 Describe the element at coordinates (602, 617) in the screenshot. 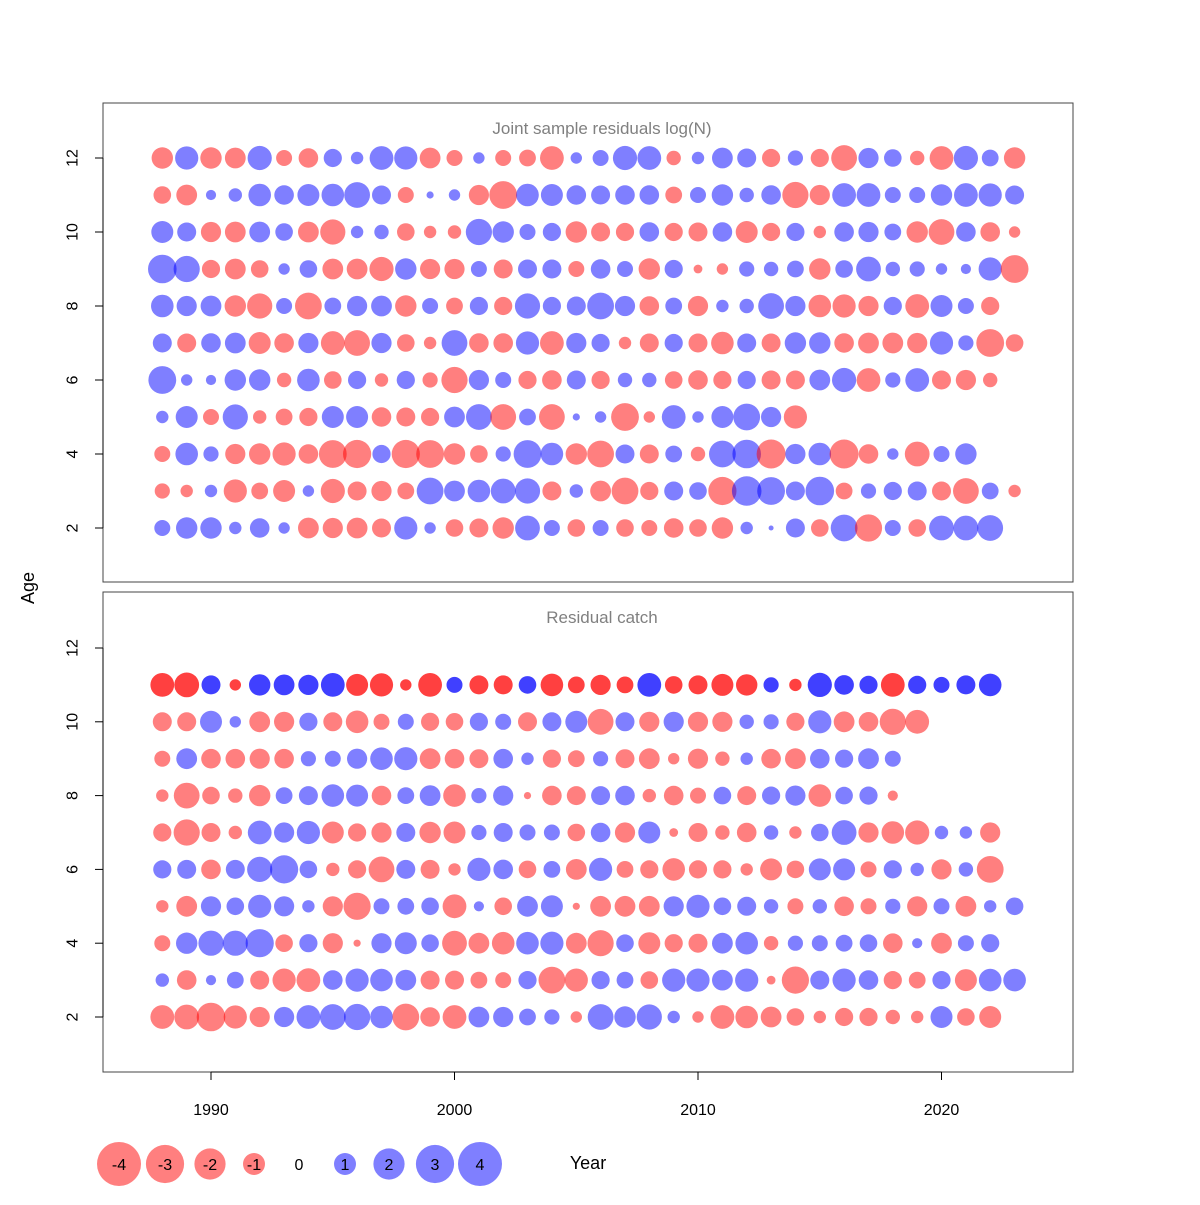

I see `panel-2-title: Residual catch` at that location.